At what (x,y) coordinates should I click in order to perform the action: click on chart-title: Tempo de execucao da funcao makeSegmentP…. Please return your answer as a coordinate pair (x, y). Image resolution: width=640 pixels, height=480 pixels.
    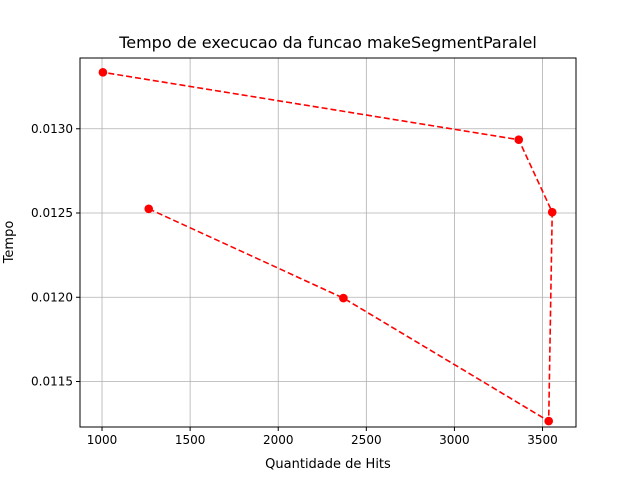
    Looking at the image, I should click on (327, 42).